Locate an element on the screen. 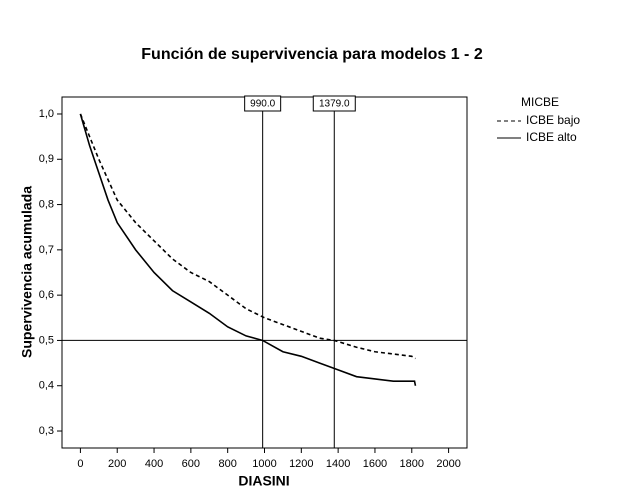  x-tick-label: 1200 is located at coordinates (301, 464).